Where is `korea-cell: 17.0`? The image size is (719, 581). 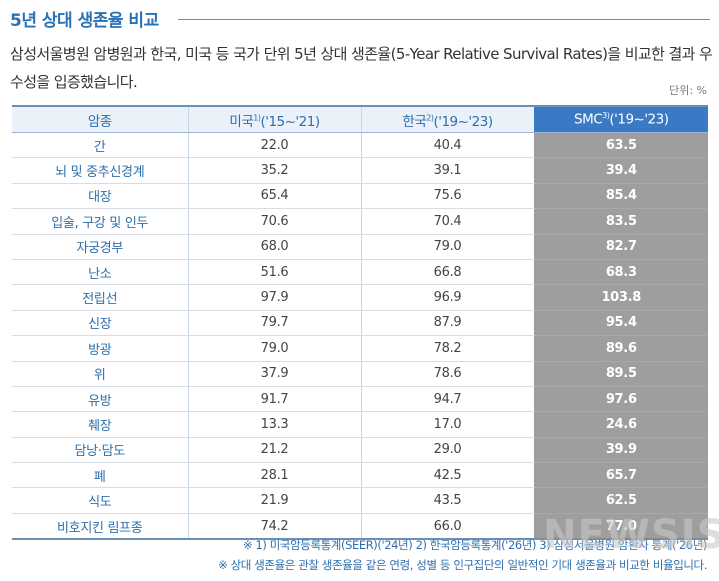
korea-cell: 17.0 is located at coordinates (447, 424).